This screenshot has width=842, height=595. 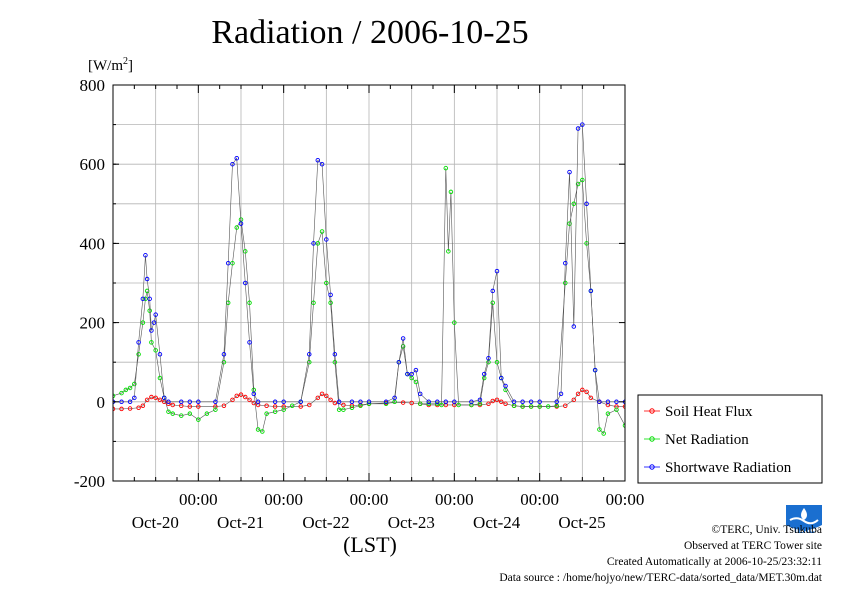 What do you see at coordinates (497, 522) in the screenshot?
I see `x-tick-date-label: Oct-24` at bounding box center [497, 522].